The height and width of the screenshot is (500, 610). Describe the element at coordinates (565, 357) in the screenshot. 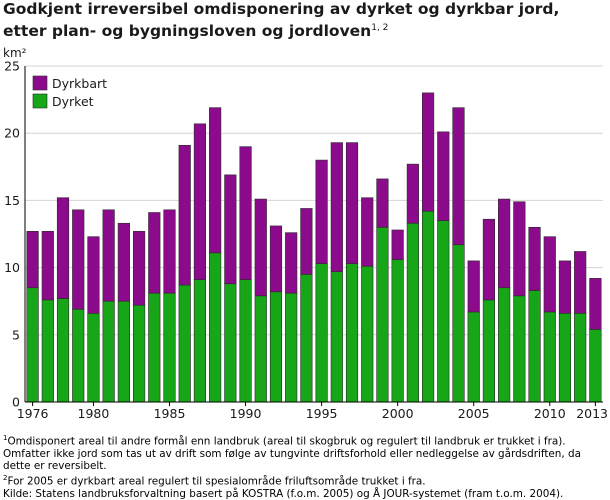

I see `bar-dyrket-2011` at that location.